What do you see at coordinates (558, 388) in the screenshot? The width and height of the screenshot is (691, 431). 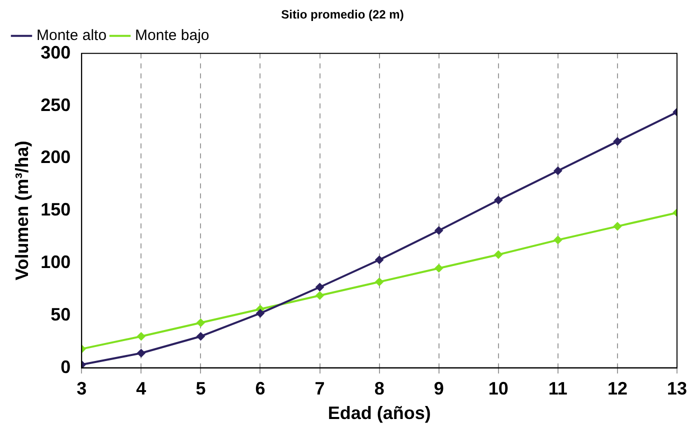 I see `x-tick-label: 11` at bounding box center [558, 388].